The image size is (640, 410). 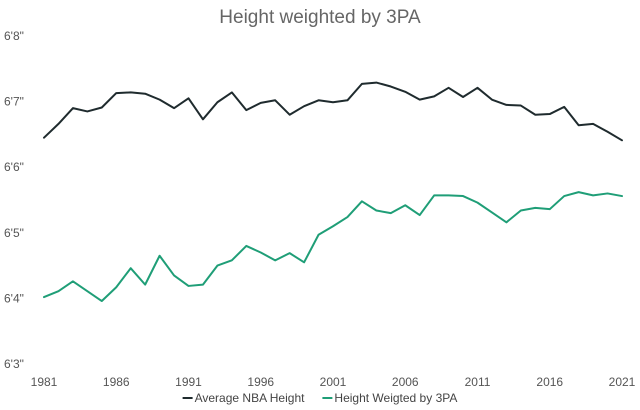 I want to click on chart-title: Height weighted by 3PA, so click(x=320, y=17).